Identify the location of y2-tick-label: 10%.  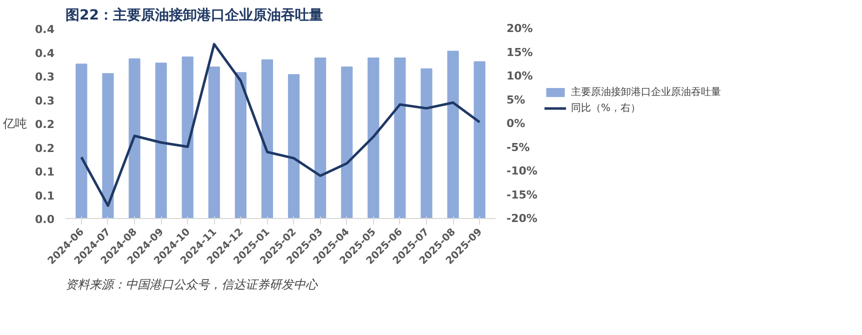
(519, 76).